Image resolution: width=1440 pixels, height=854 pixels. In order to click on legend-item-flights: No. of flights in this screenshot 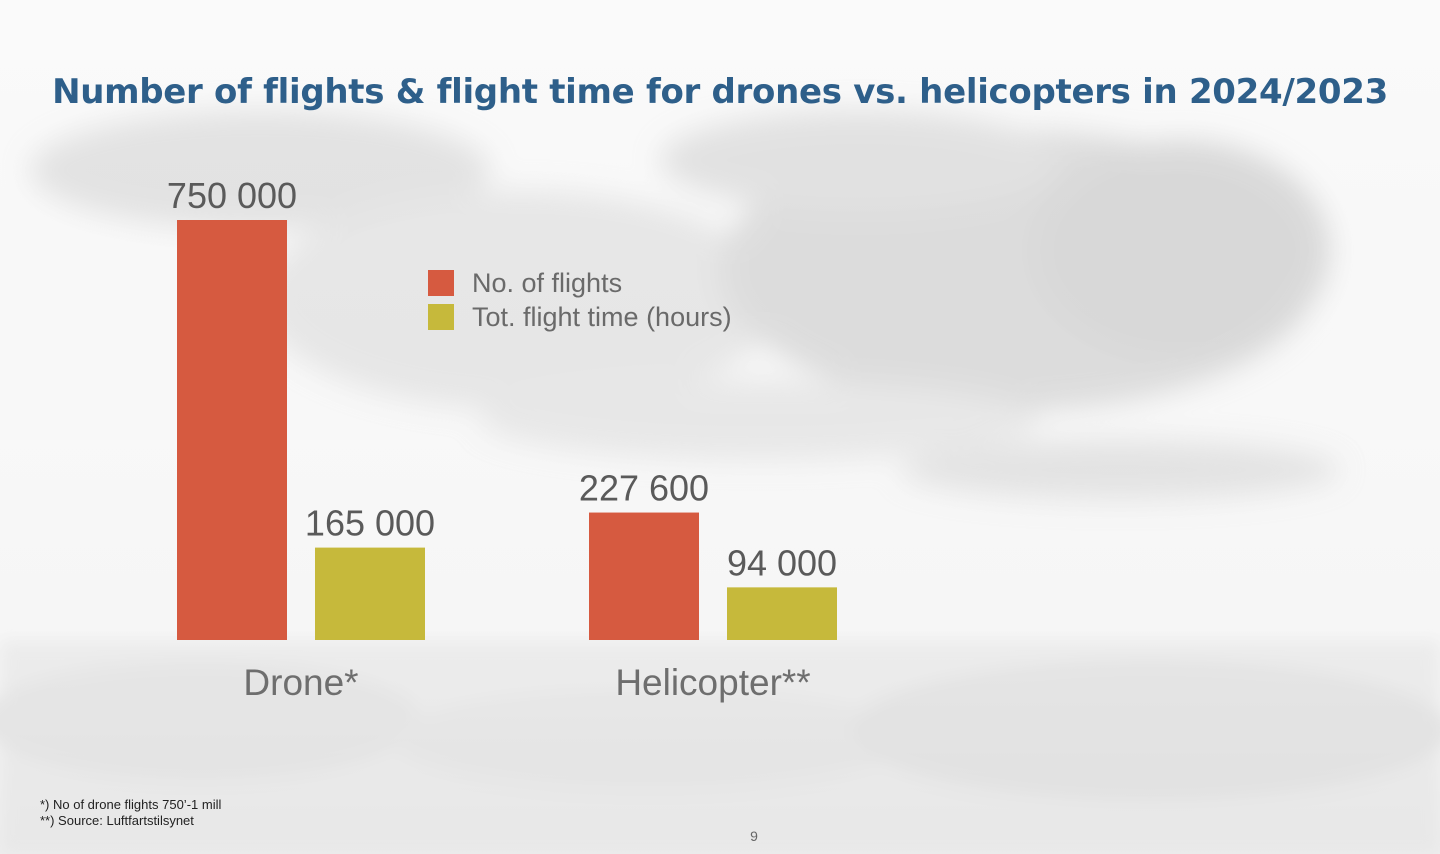, I will do `click(580, 283)`.